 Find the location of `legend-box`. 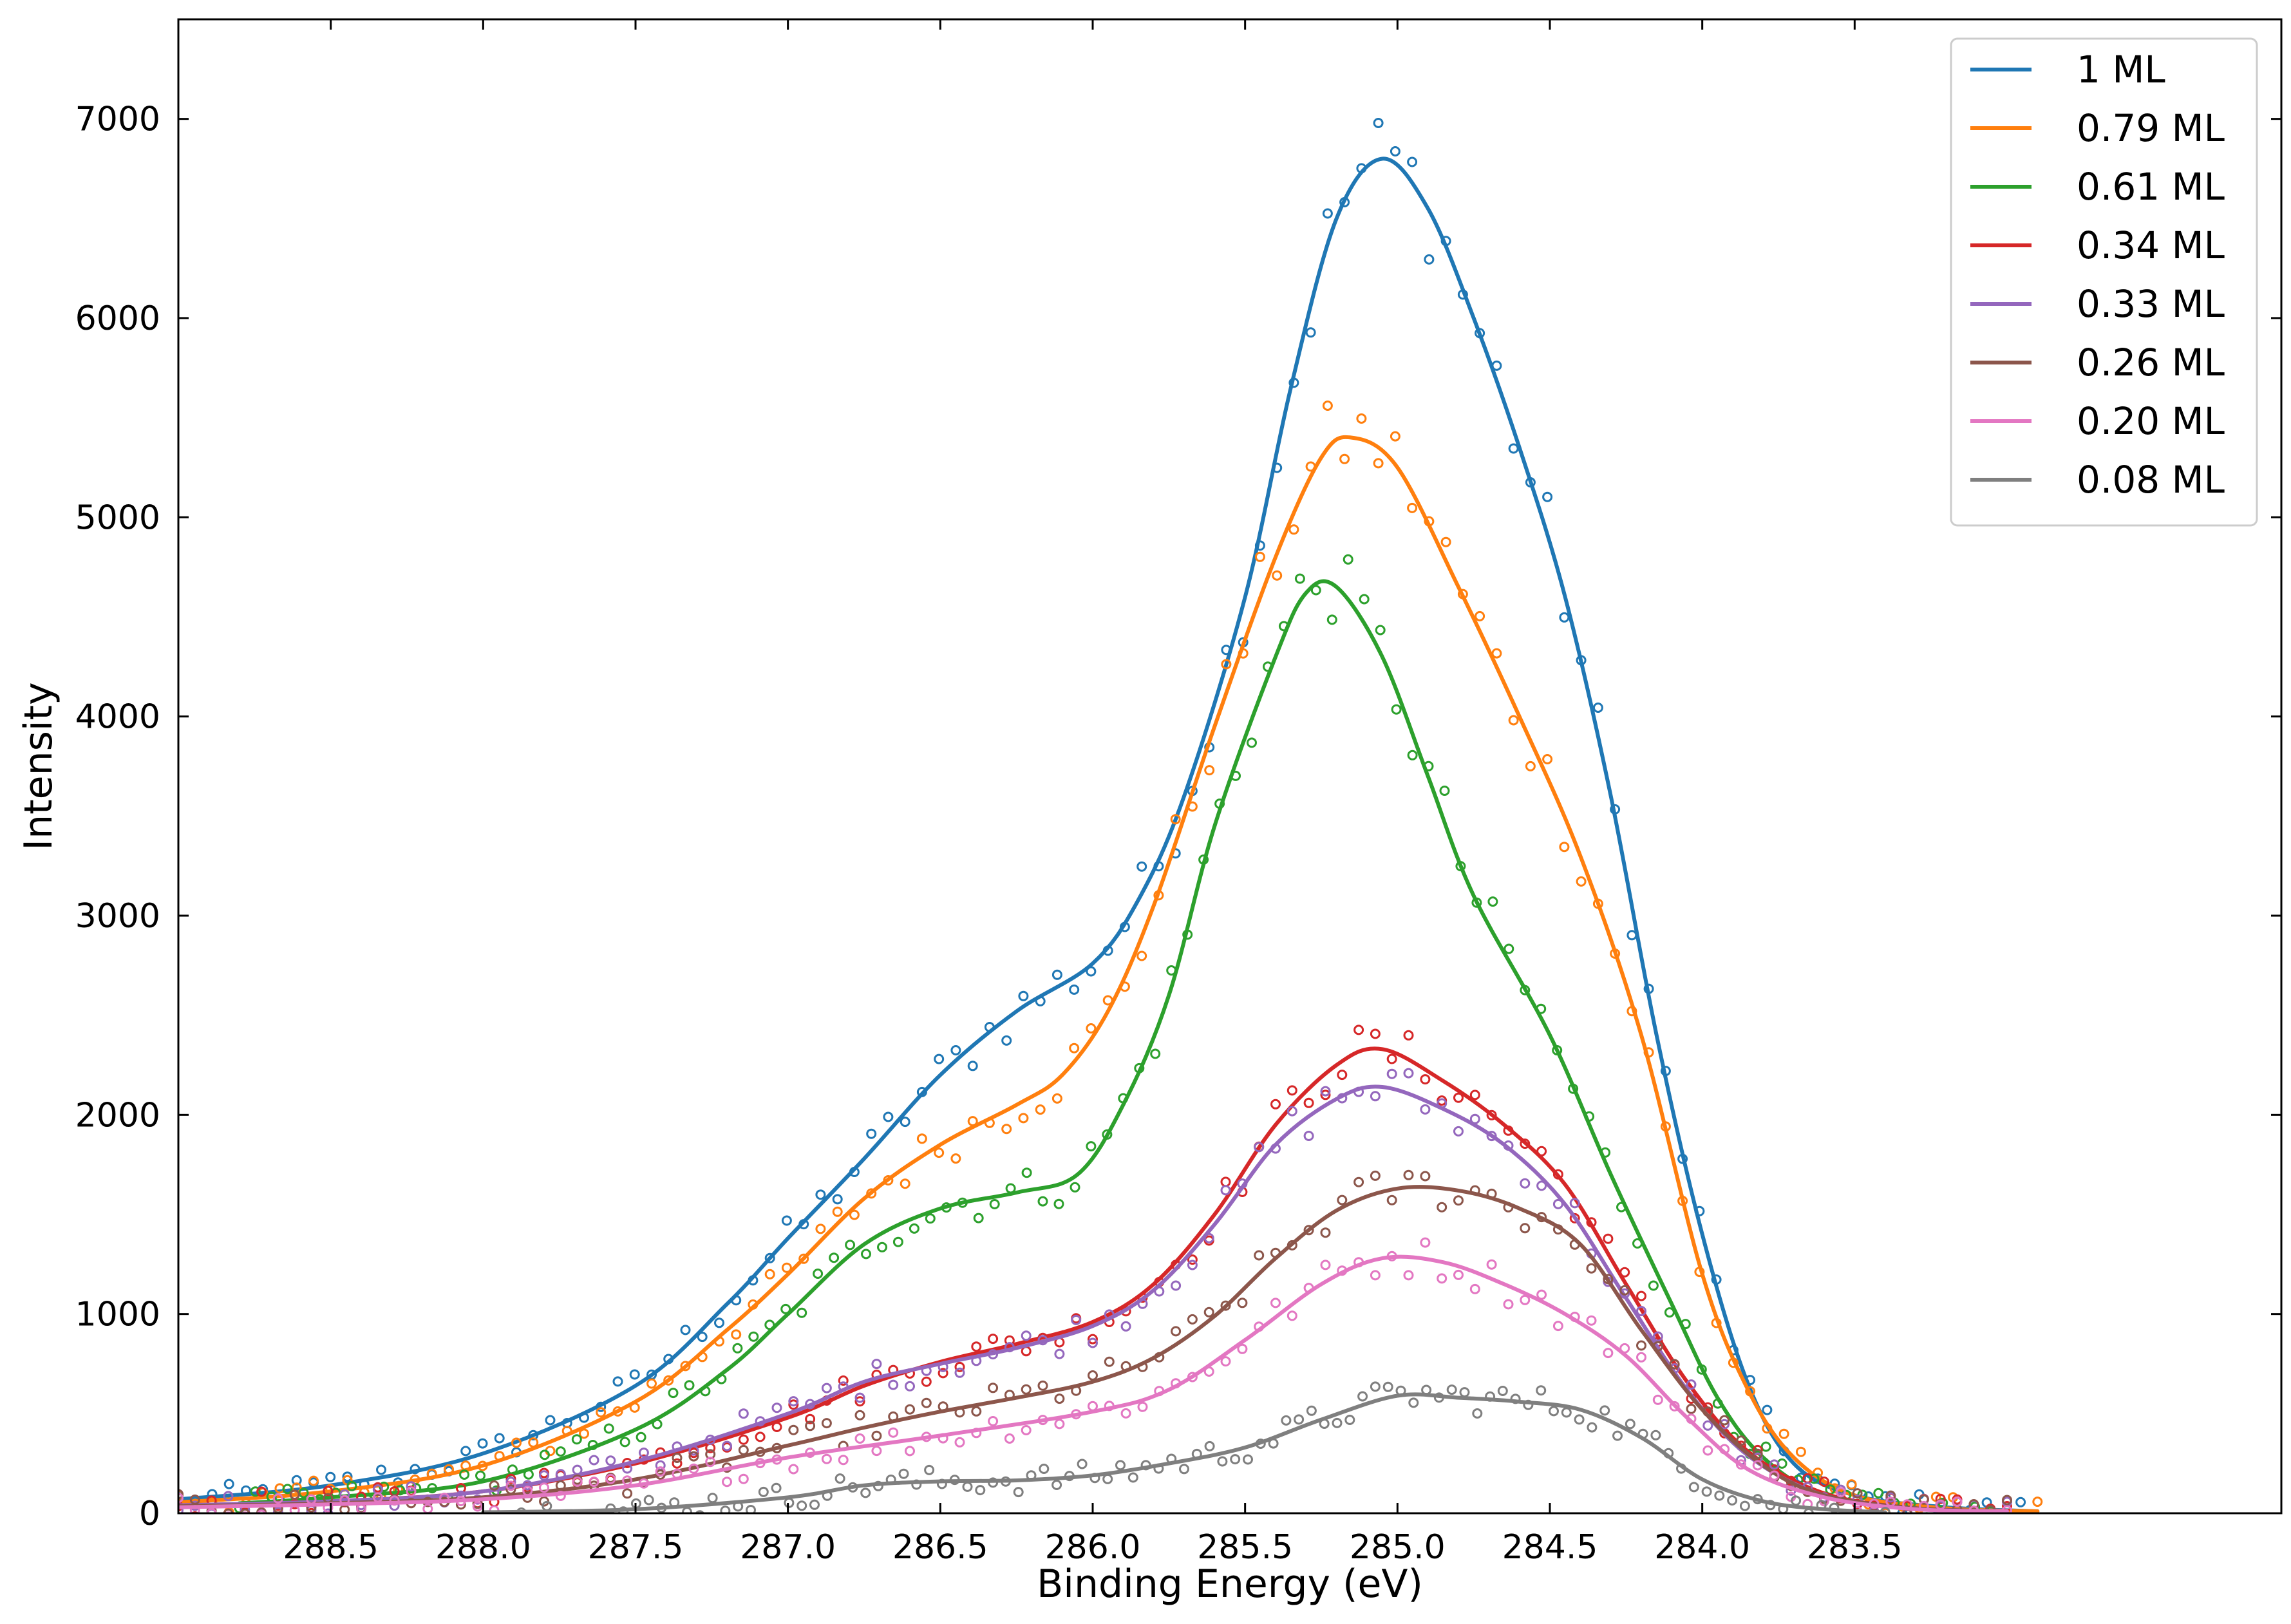

legend-box is located at coordinates (2104, 282).